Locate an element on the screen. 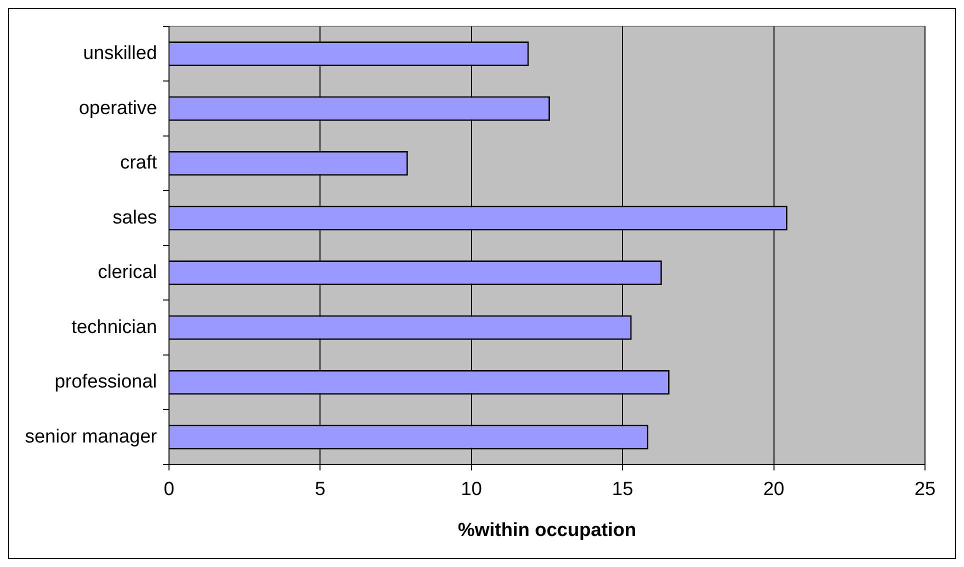 Image resolution: width=964 pixels, height=567 pixels. y-tick-label: technician is located at coordinates (114, 327).